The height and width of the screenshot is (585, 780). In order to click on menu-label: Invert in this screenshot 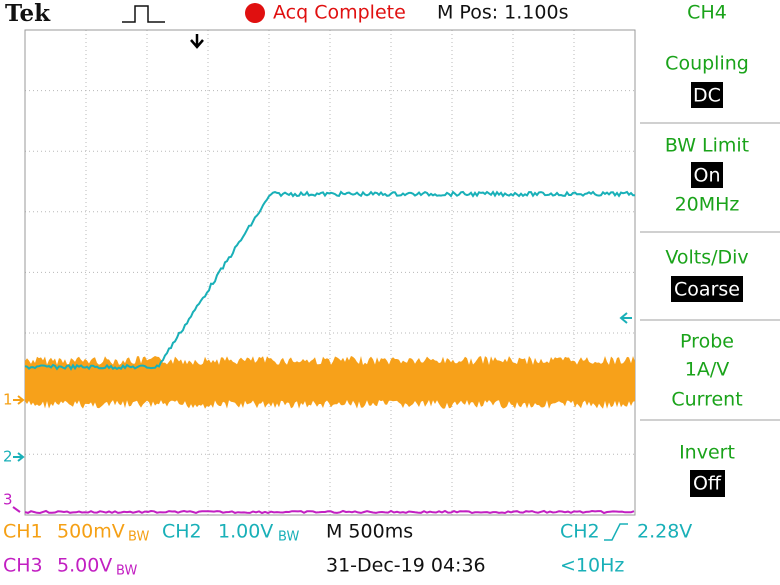, I will do `click(707, 453)`.